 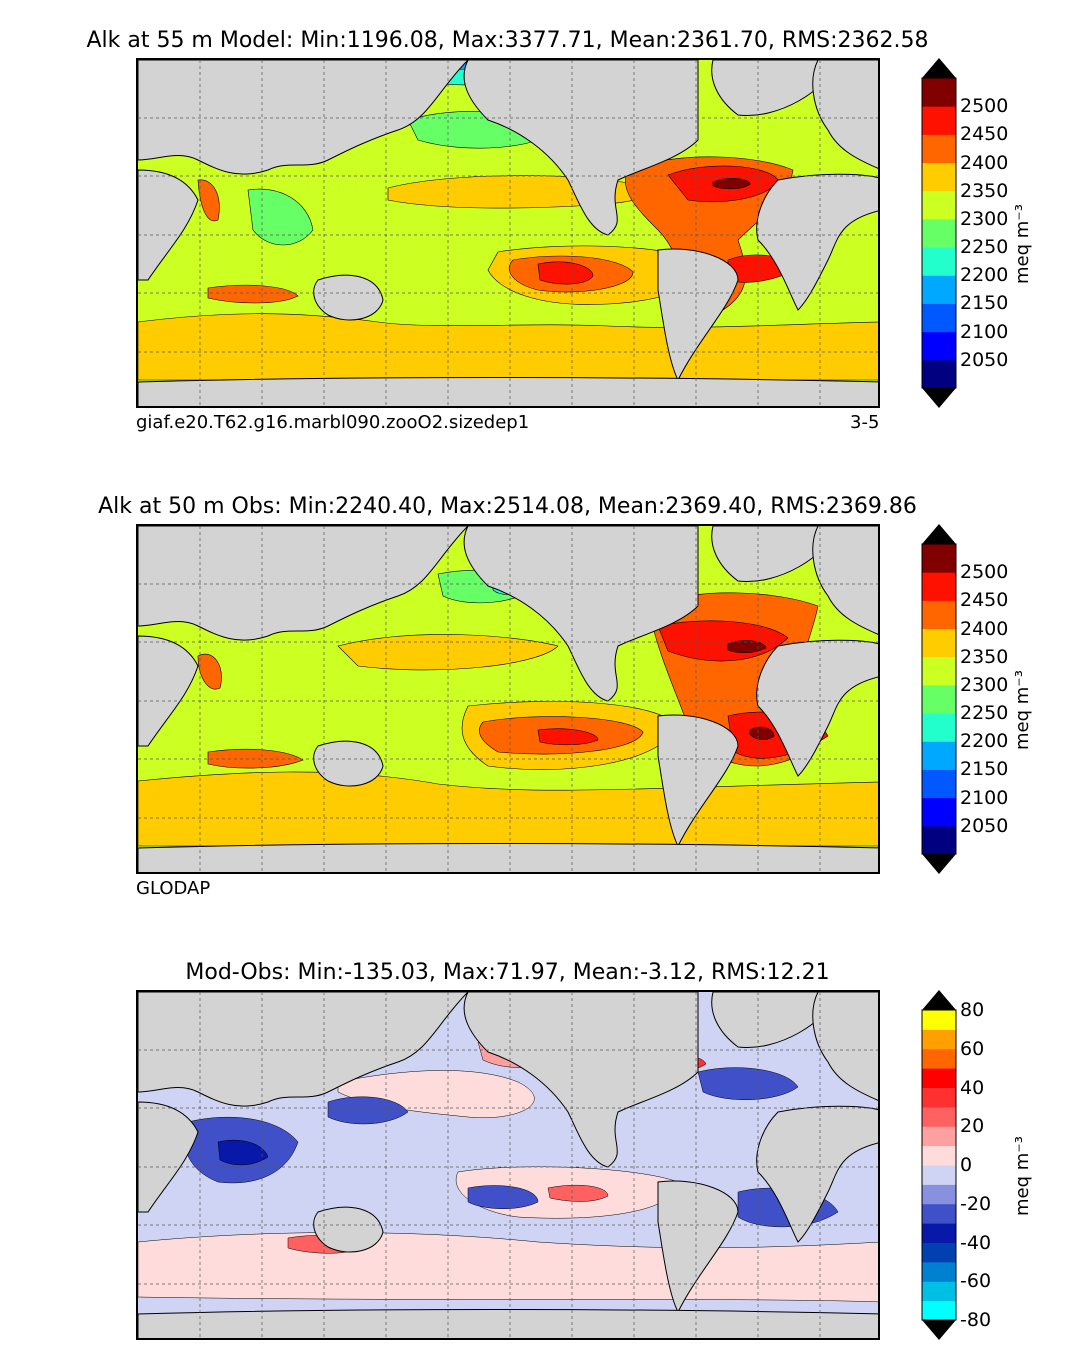 What do you see at coordinates (747, 647) in the screenshot?
I see `obs-contour-2500-natl` at bounding box center [747, 647].